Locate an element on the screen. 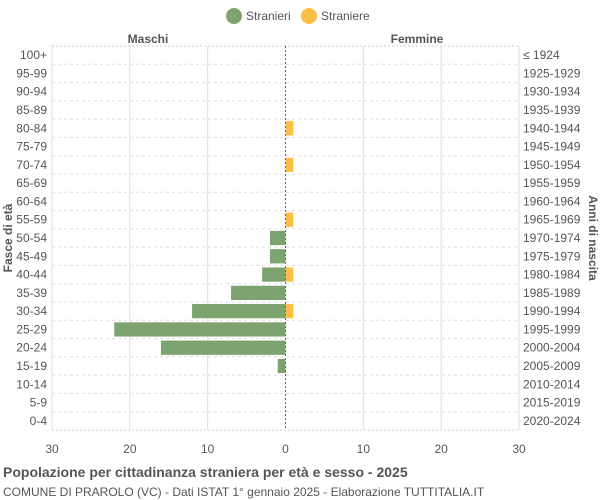 This screenshot has width=600, height=500. age-tick-label: 10-14 is located at coordinates (31, 384).